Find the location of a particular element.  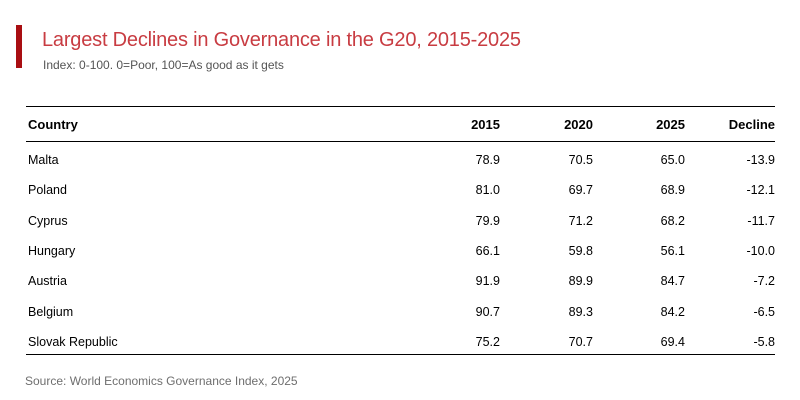

cell-2015: 79.9 is located at coordinates (487, 220).